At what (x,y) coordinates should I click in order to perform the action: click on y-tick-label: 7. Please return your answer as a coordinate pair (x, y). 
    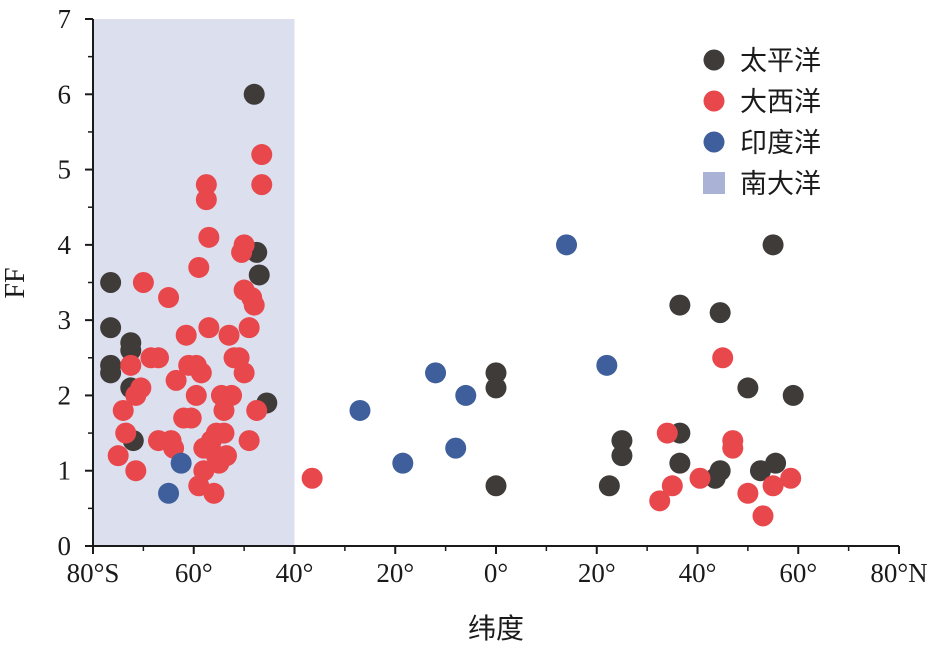
    Looking at the image, I should click on (65, 19).